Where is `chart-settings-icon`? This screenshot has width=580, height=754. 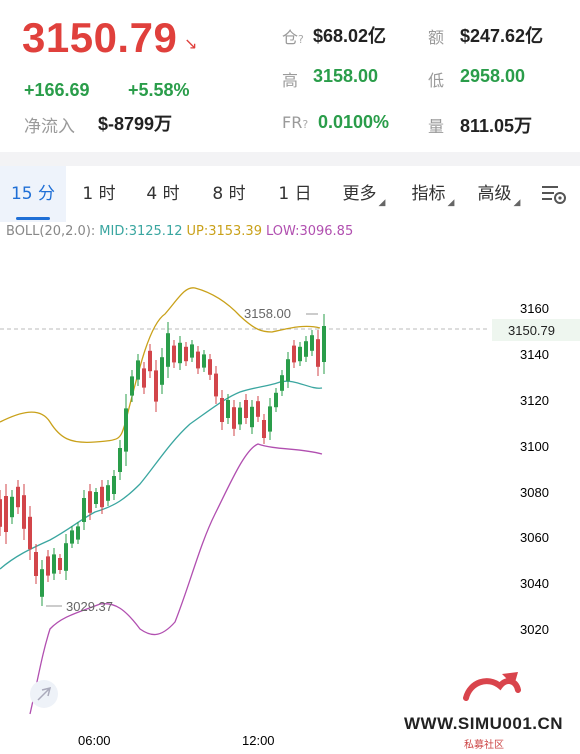
chart-settings-icon is located at coordinates (554, 194).